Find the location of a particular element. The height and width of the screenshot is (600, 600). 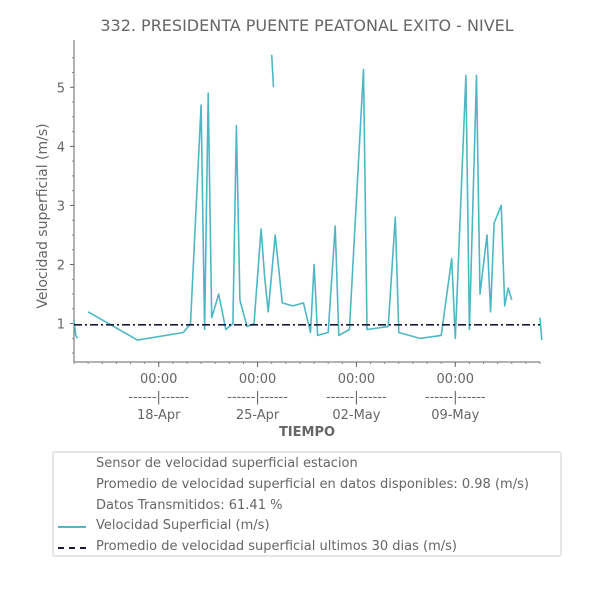

legend-entry-transmitted: Datos Transmitidos: 61.41 % is located at coordinates (189, 505).